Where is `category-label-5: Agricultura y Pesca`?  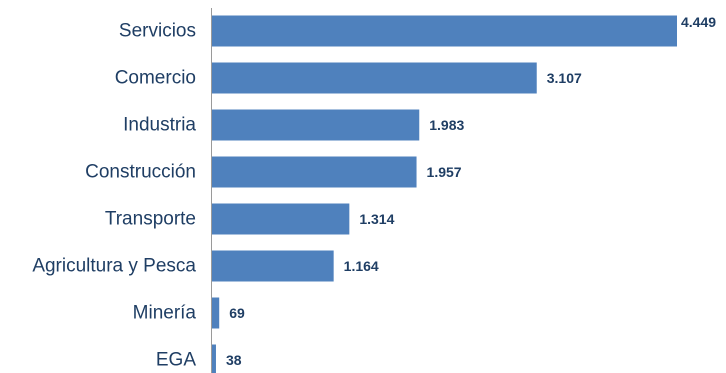 category-label-5: Agricultura y Pesca is located at coordinates (114, 266).